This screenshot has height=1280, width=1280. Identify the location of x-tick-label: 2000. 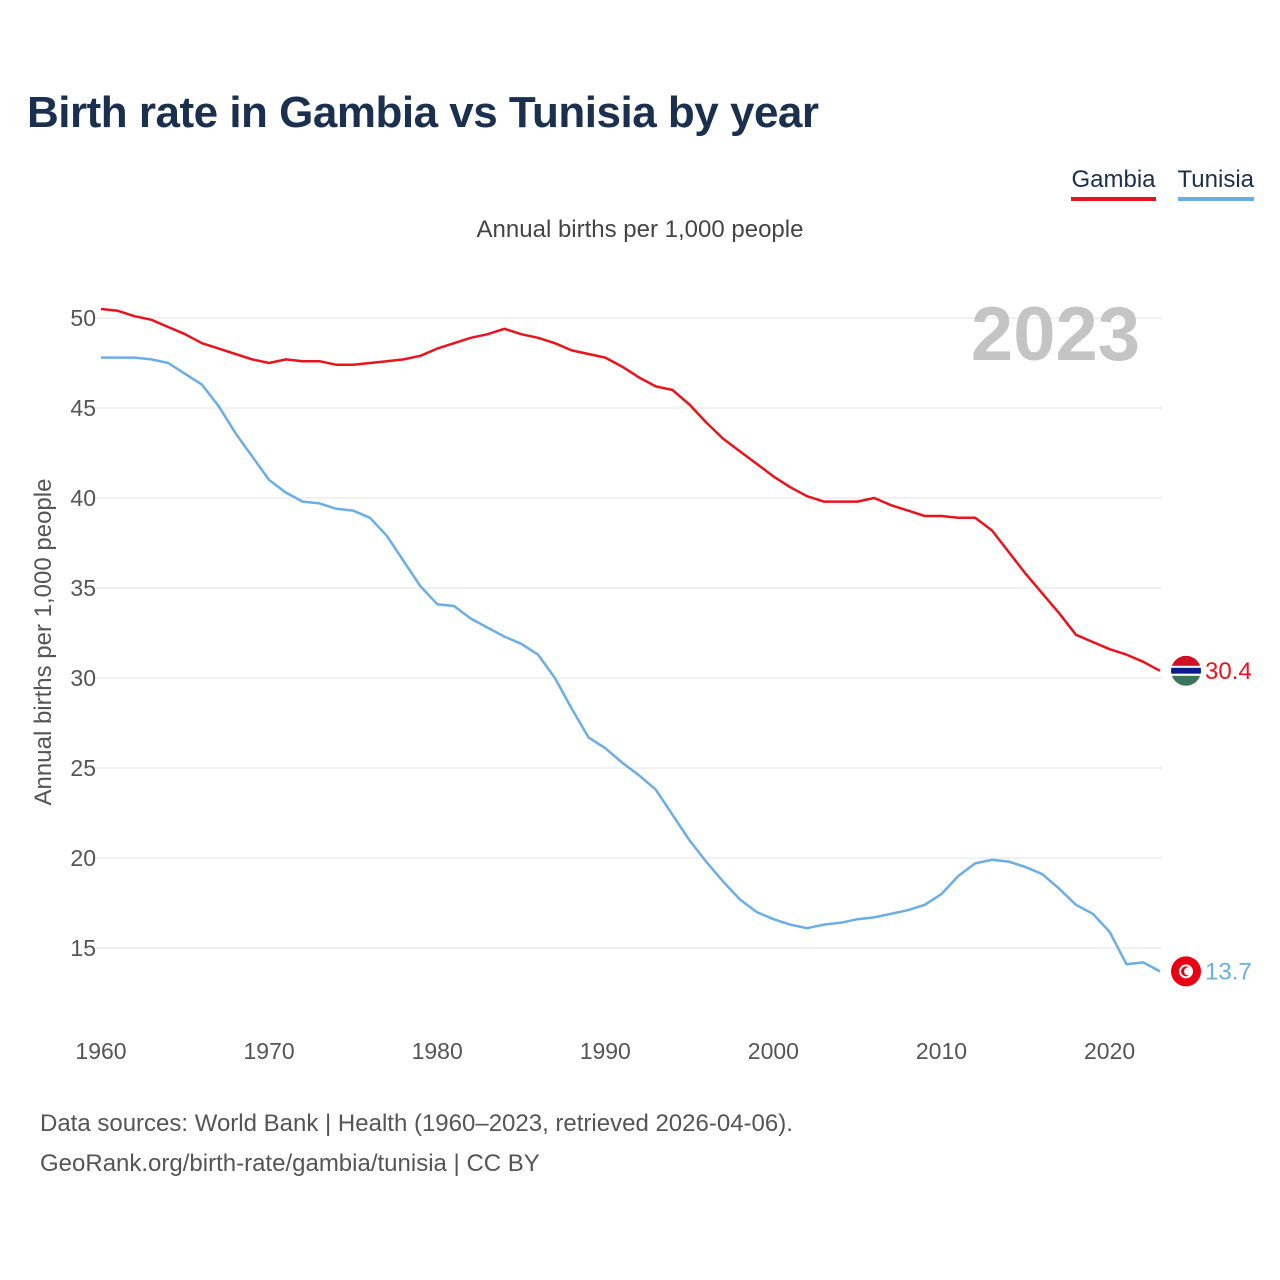
(773, 1051).